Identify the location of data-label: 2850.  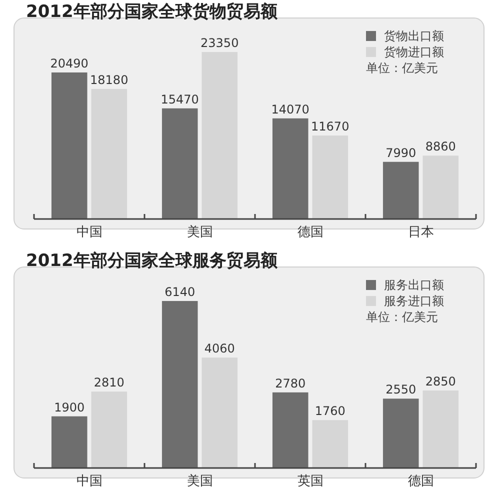
(440, 381).